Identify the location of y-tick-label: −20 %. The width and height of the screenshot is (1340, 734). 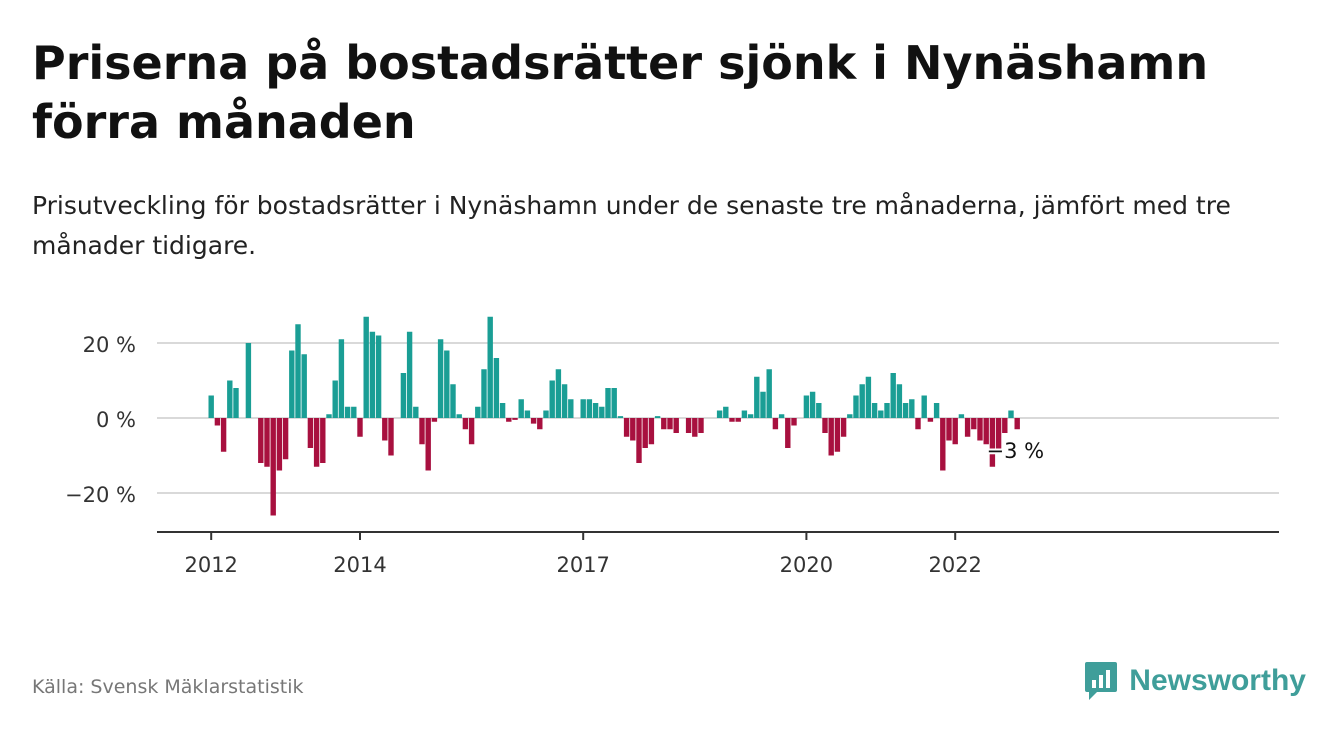
(100, 495).